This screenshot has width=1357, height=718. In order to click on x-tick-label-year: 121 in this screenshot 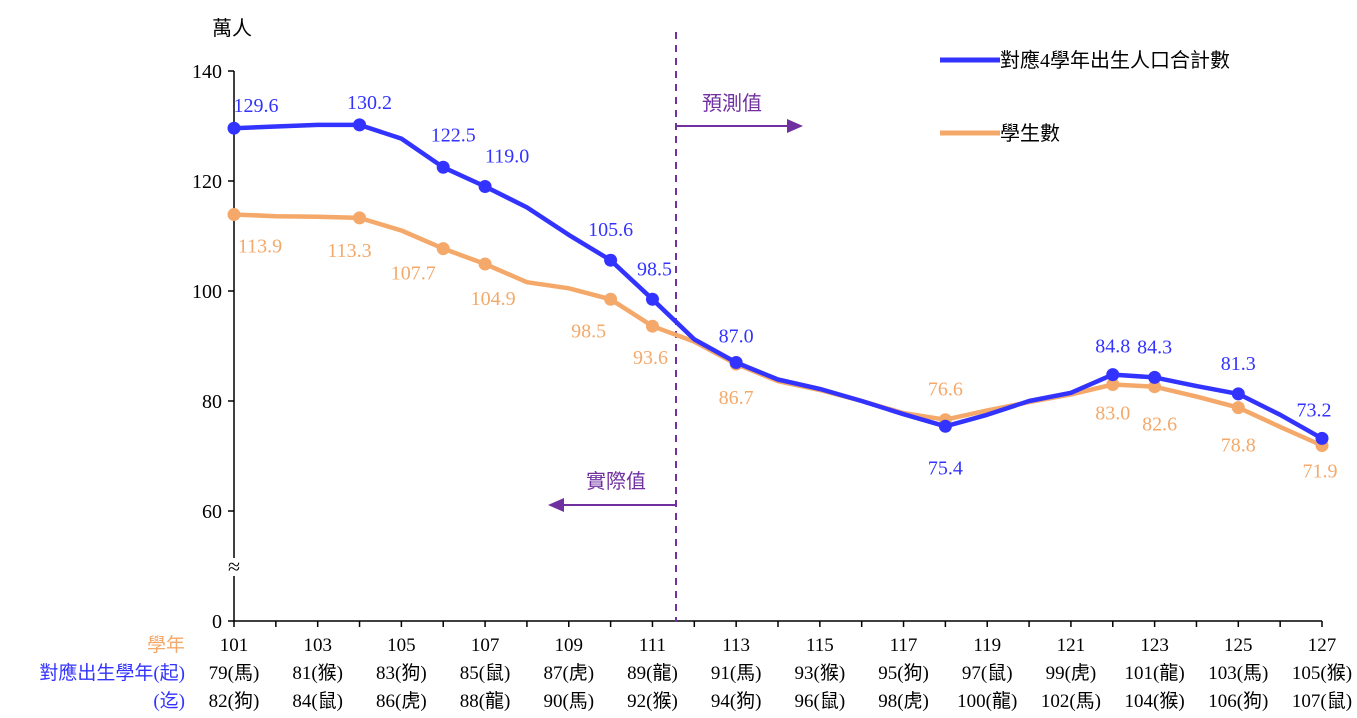, I will do `click(1071, 645)`.